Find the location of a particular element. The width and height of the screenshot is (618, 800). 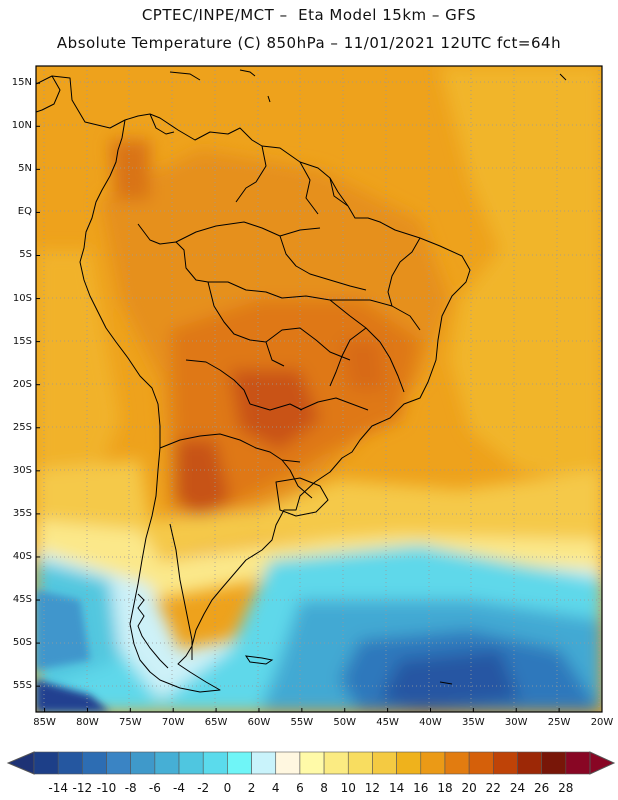

lon-tick-label: 75W is located at coordinates (130, 722).